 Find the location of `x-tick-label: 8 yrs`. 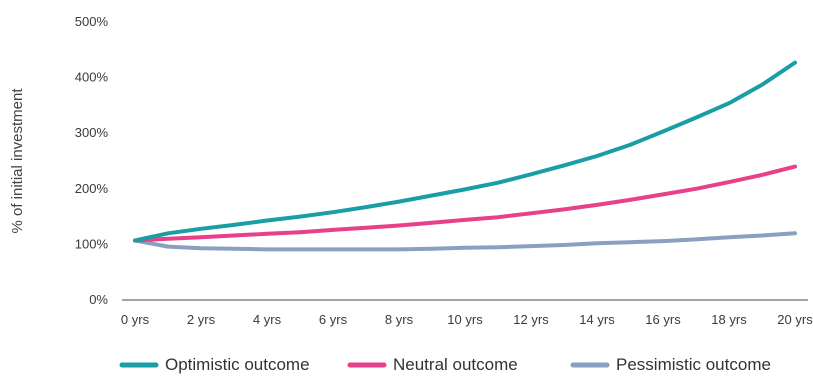

x-tick-label: 8 yrs is located at coordinates (399, 319).